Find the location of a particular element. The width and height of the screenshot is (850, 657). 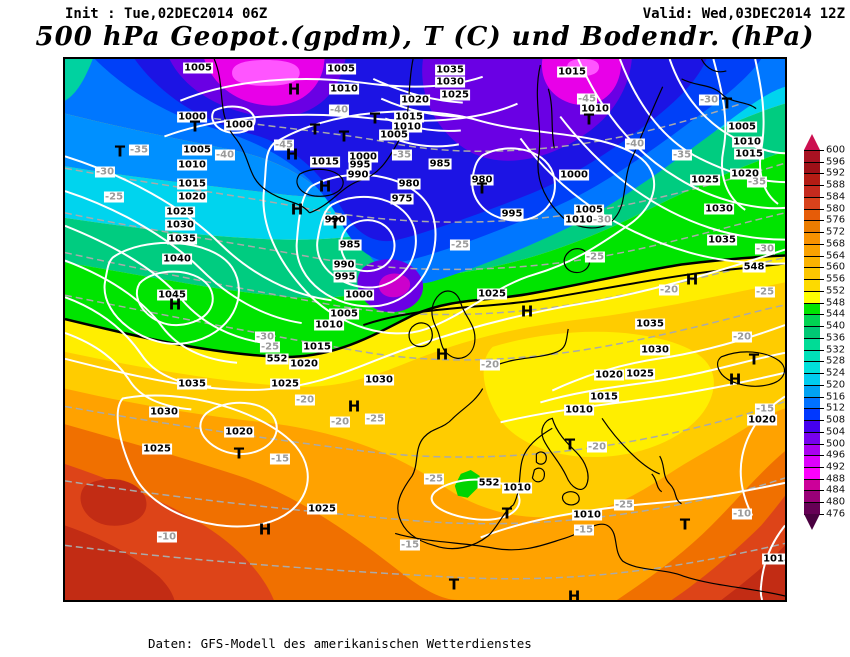

legend-value-label: 528 is located at coordinates (836, 361).